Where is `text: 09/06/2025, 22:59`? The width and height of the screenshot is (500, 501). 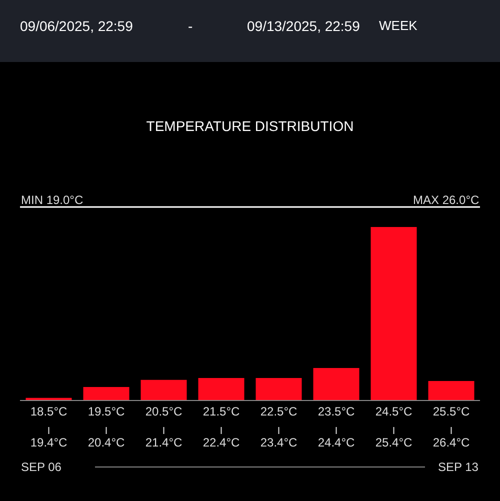 text: 09/06/2025, 22:59 is located at coordinates (77, 26).